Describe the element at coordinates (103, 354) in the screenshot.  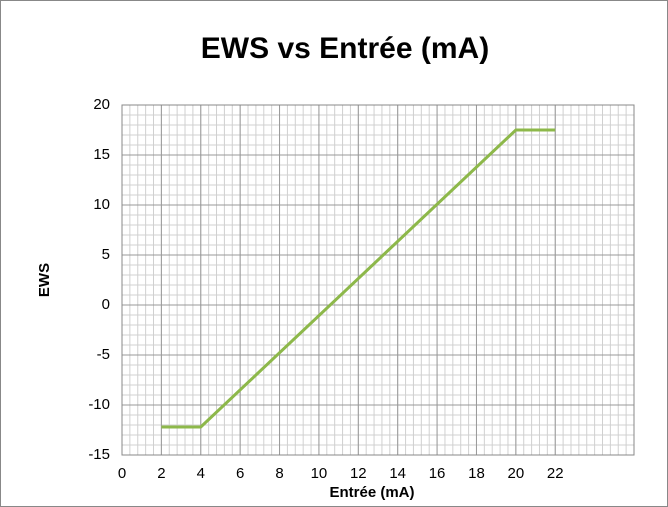
I see `y-tick-label: -5` at that location.